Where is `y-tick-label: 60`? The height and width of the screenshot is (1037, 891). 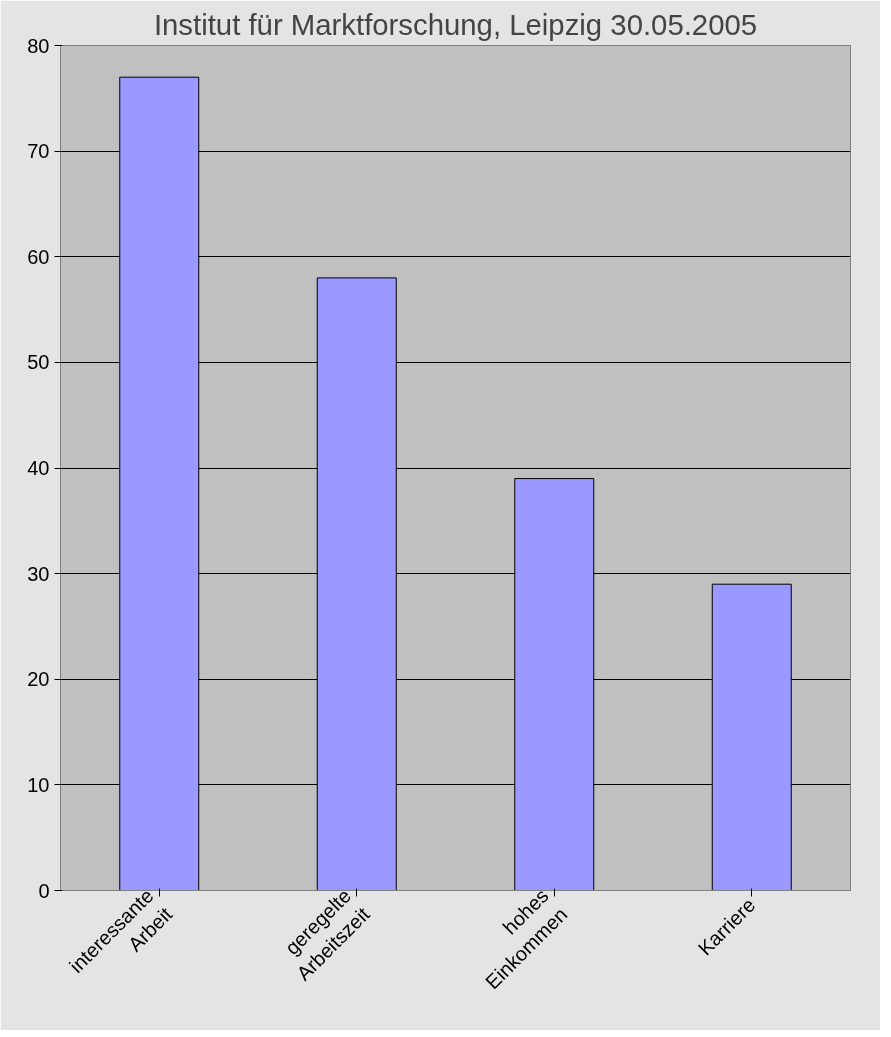
y-tick-label: 60 is located at coordinates (38, 256).